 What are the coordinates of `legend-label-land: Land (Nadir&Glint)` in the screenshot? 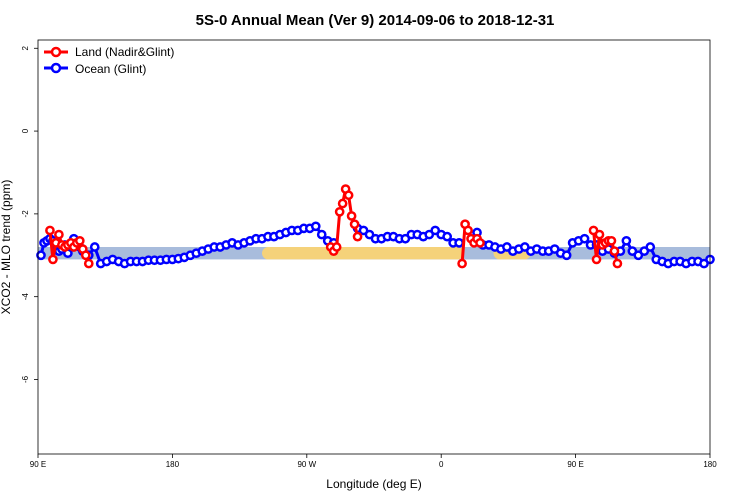 It's located at (124, 52).